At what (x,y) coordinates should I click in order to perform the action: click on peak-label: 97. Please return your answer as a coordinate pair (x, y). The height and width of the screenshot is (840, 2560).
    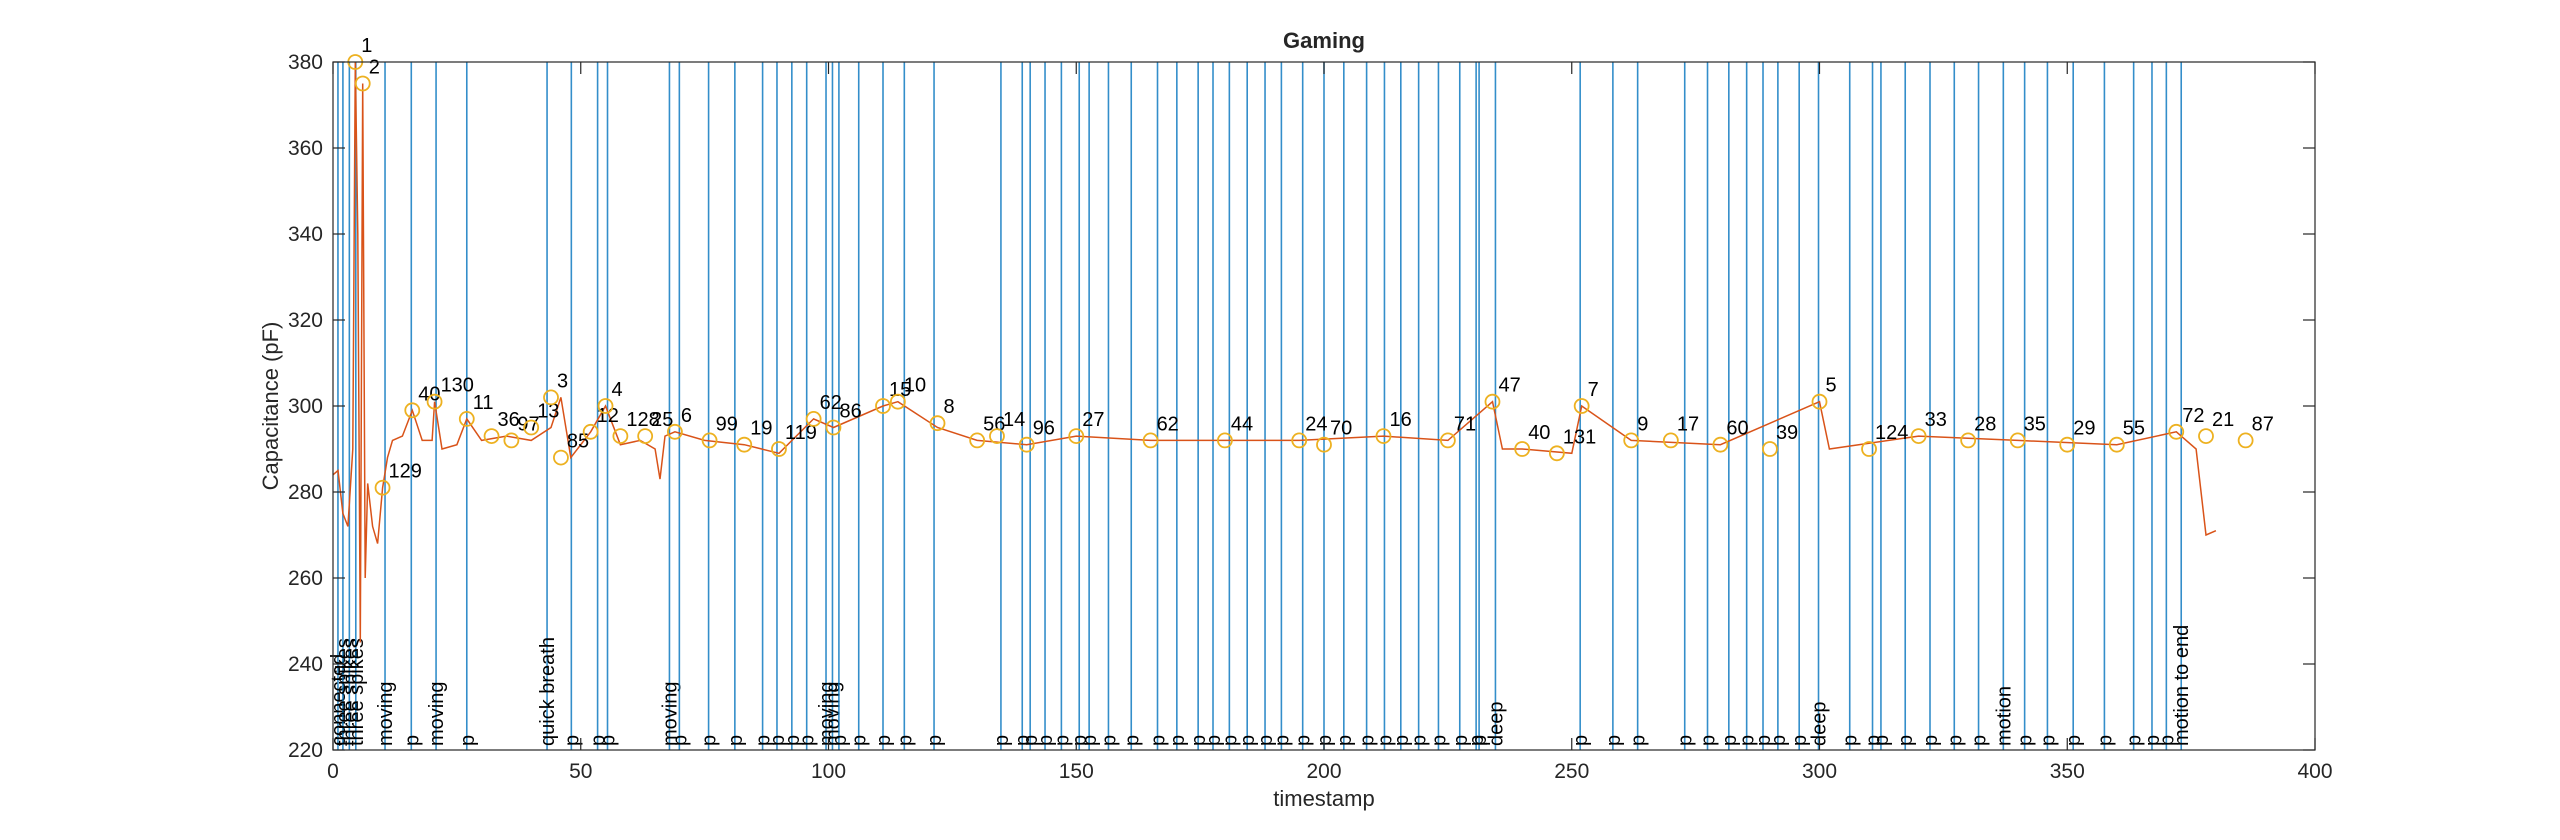
    Looking at the image, I should click on (528, 424).